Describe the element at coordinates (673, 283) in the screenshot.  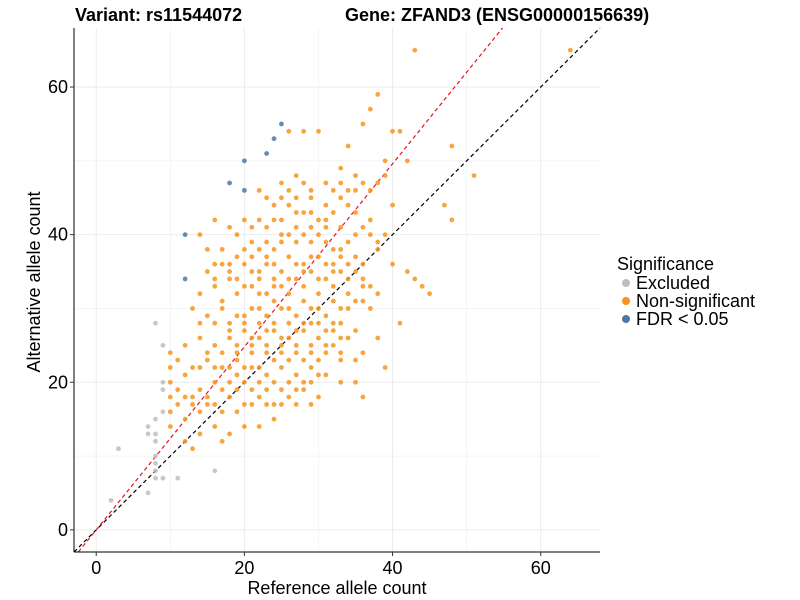
I see `legend-label-excluded: Excluded` at that location.